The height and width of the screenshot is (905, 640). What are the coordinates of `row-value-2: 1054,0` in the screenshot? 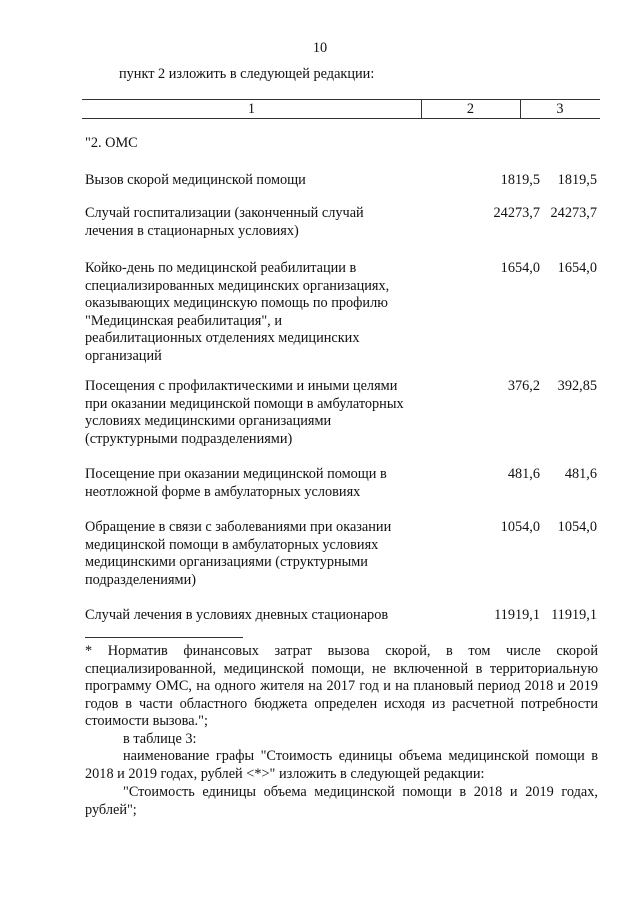 It's located at (520, 527).